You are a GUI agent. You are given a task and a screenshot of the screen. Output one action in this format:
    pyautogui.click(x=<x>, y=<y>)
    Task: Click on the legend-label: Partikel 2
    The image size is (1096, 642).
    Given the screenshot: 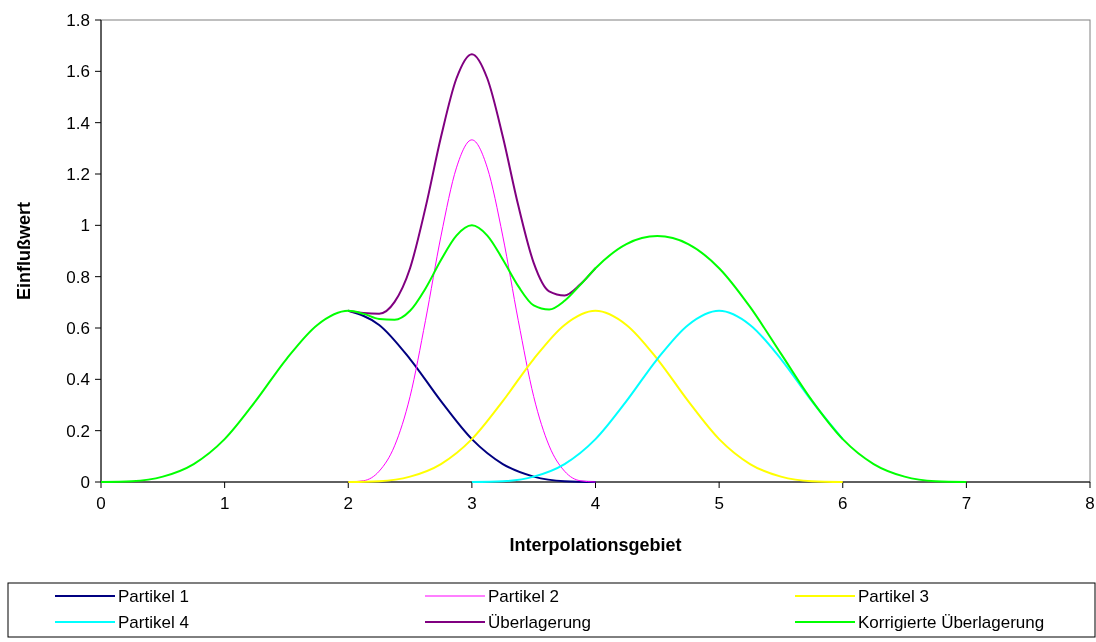 What is the action you would take?
    pyautogui.click(x=523, y=596)
    